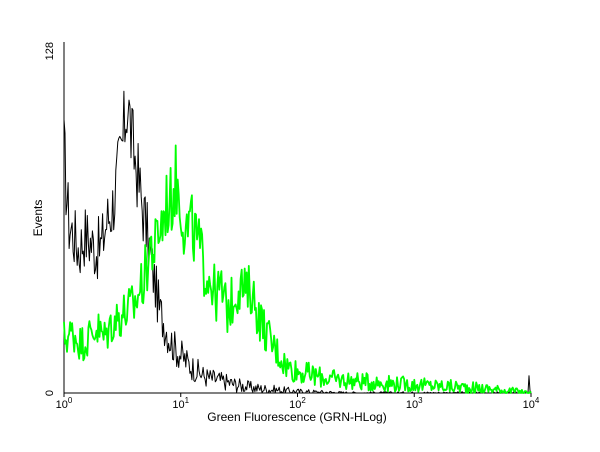 Image resolution: width=600 pixels, height=452 pixels. I want to click on x-tick-label-exponent: 1, so click(187, 400).